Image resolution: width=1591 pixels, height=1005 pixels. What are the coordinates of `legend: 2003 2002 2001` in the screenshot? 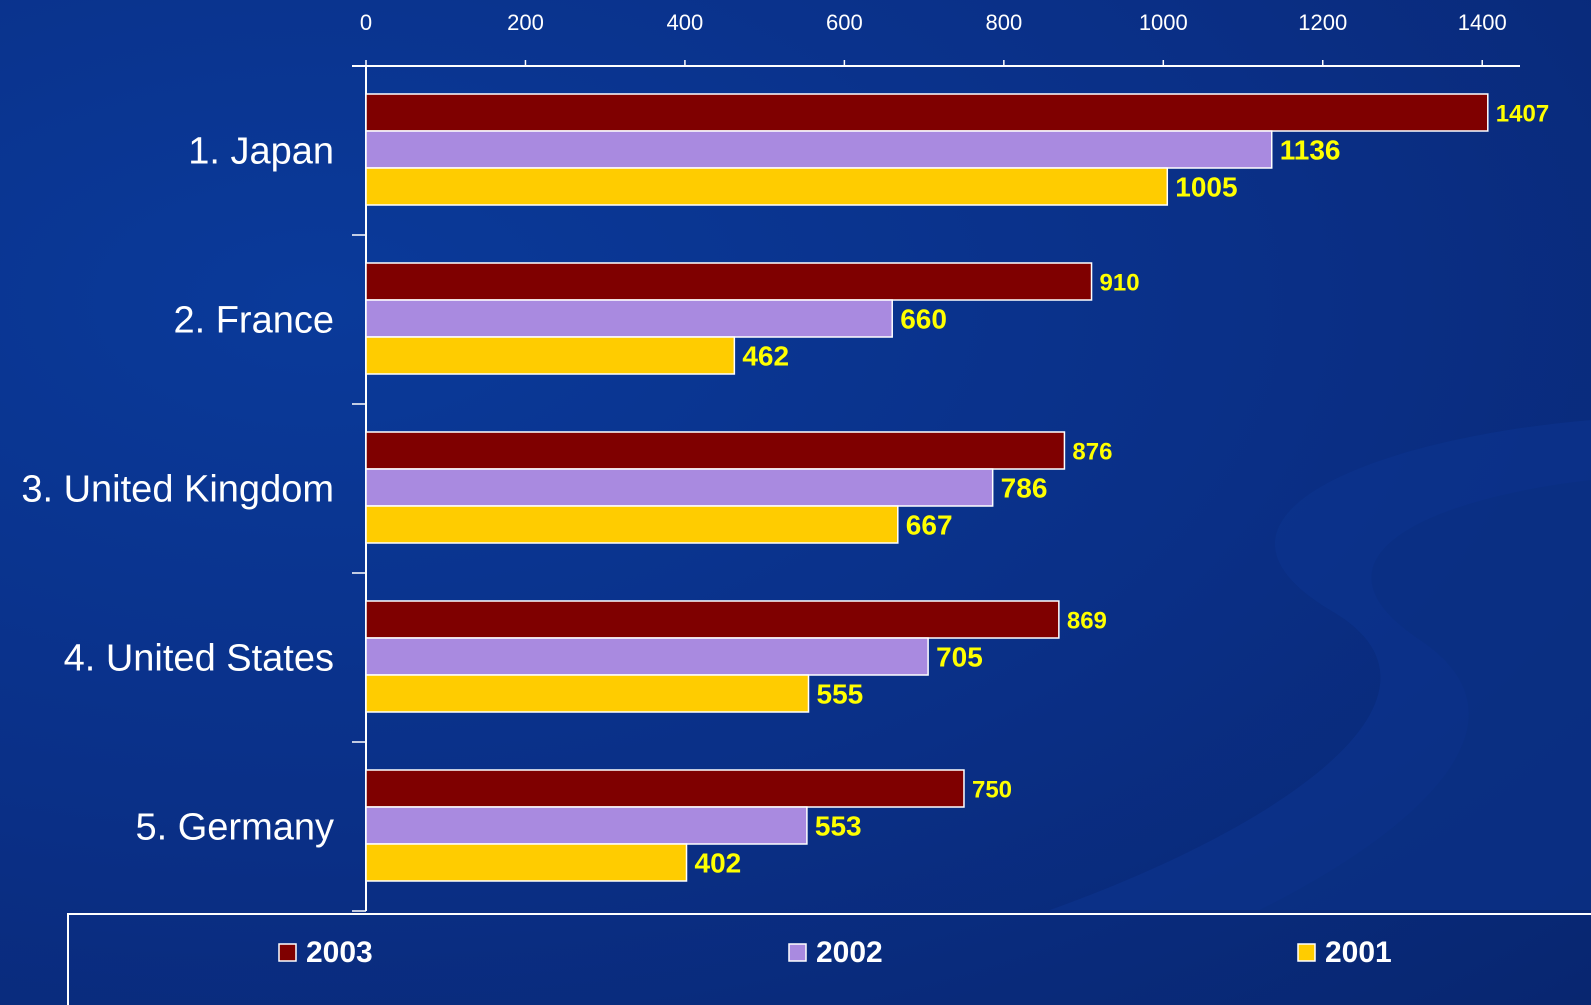 It's located at (829, 959).